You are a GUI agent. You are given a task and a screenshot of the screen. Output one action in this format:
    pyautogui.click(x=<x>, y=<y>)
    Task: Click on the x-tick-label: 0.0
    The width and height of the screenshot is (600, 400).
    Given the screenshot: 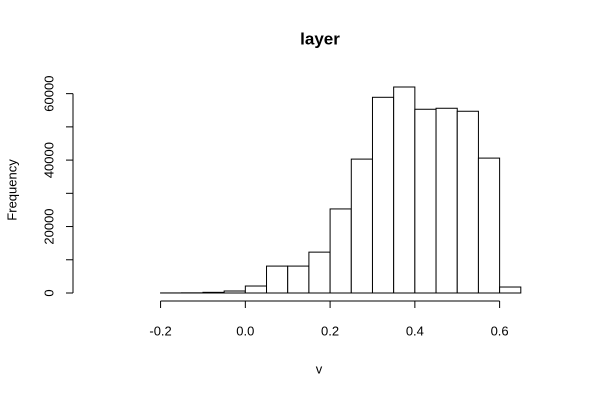 What is the action you would take?
    pyautogui.click(x=245, y=330)
    